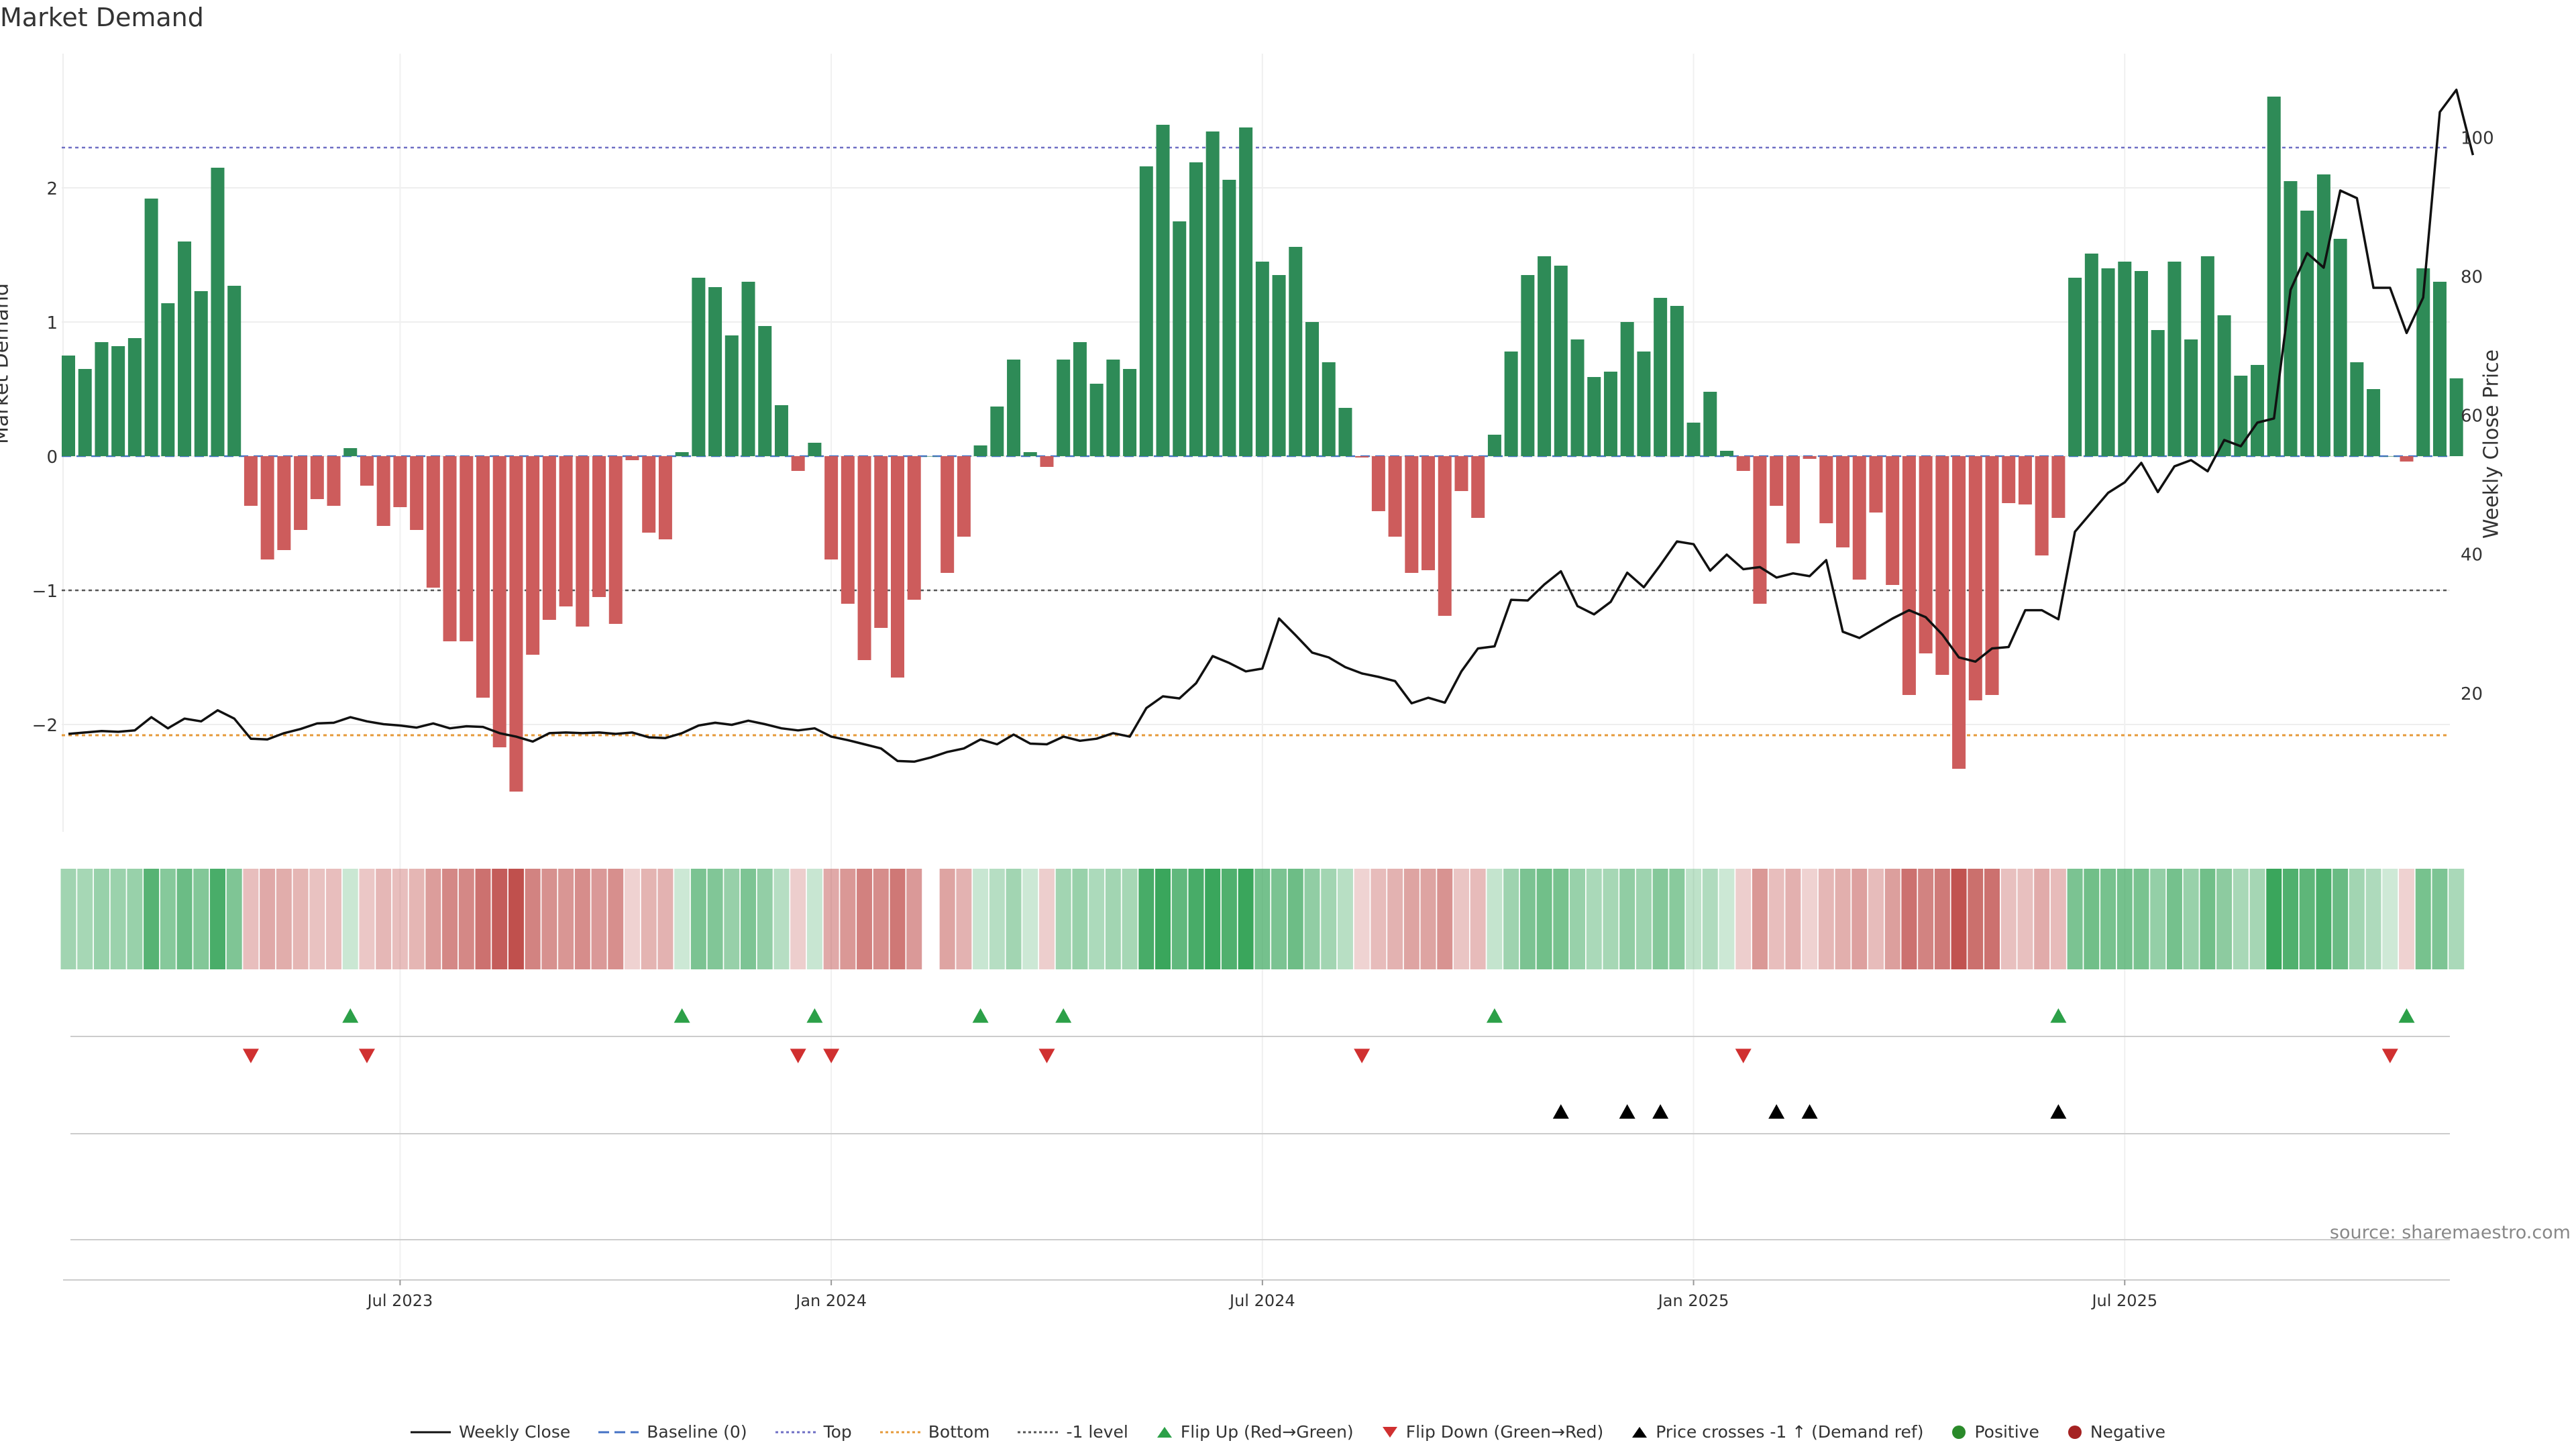  I want to click on price-cross-marker, so click(1809, 1111).